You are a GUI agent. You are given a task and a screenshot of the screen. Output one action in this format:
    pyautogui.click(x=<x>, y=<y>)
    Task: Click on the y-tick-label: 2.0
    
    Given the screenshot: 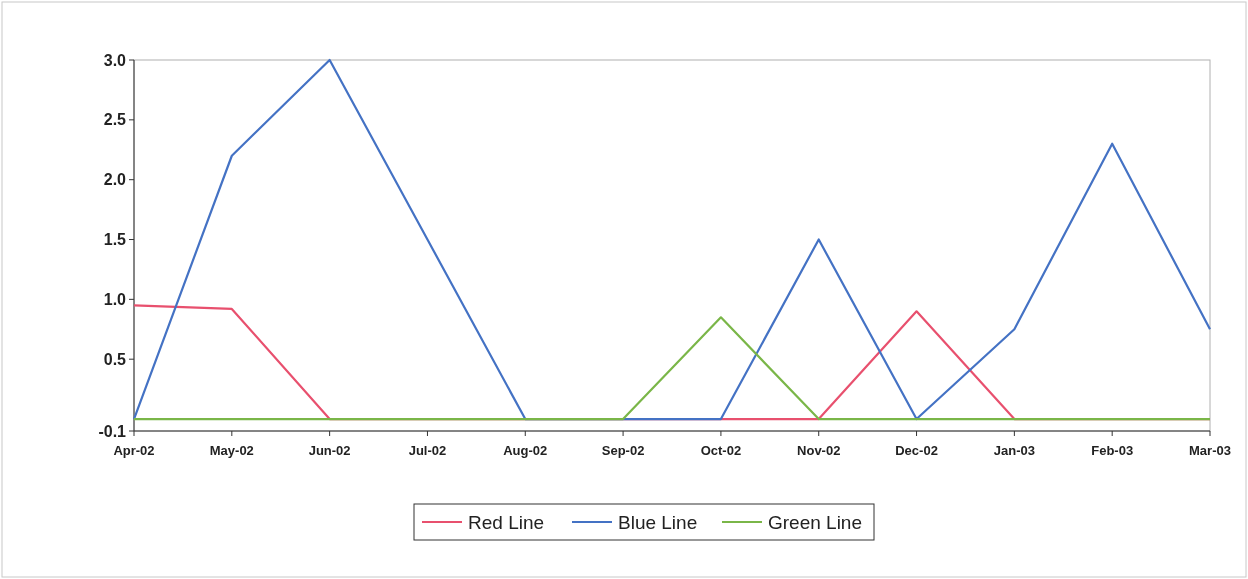 What is the action you would take?
    pyautogui.click(x=115, y=180)
    